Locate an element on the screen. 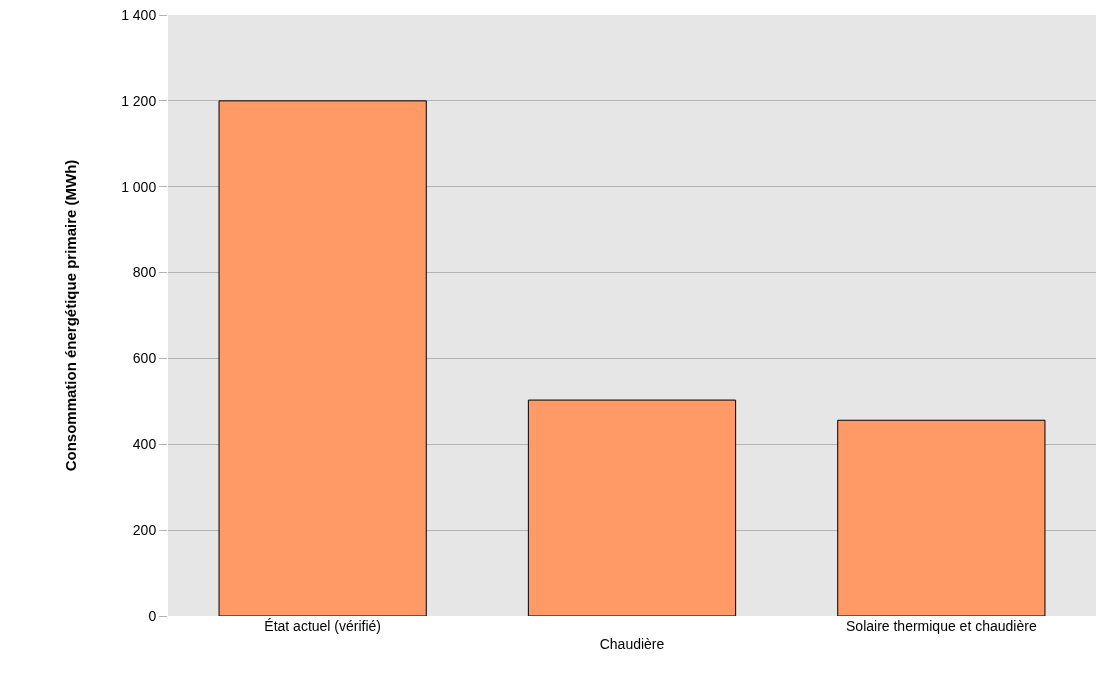  y-tick-label: 400 is located at coordinates (144, 444).